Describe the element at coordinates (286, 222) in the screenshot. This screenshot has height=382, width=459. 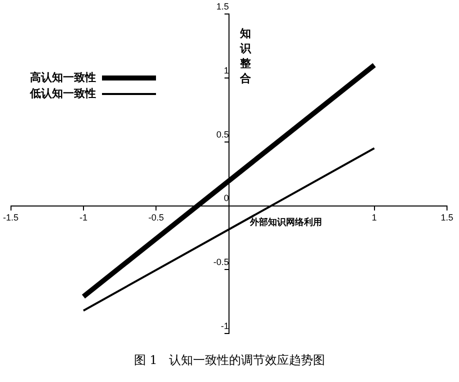
I see `x-axis-title: 外部知识网络利用` at that location.